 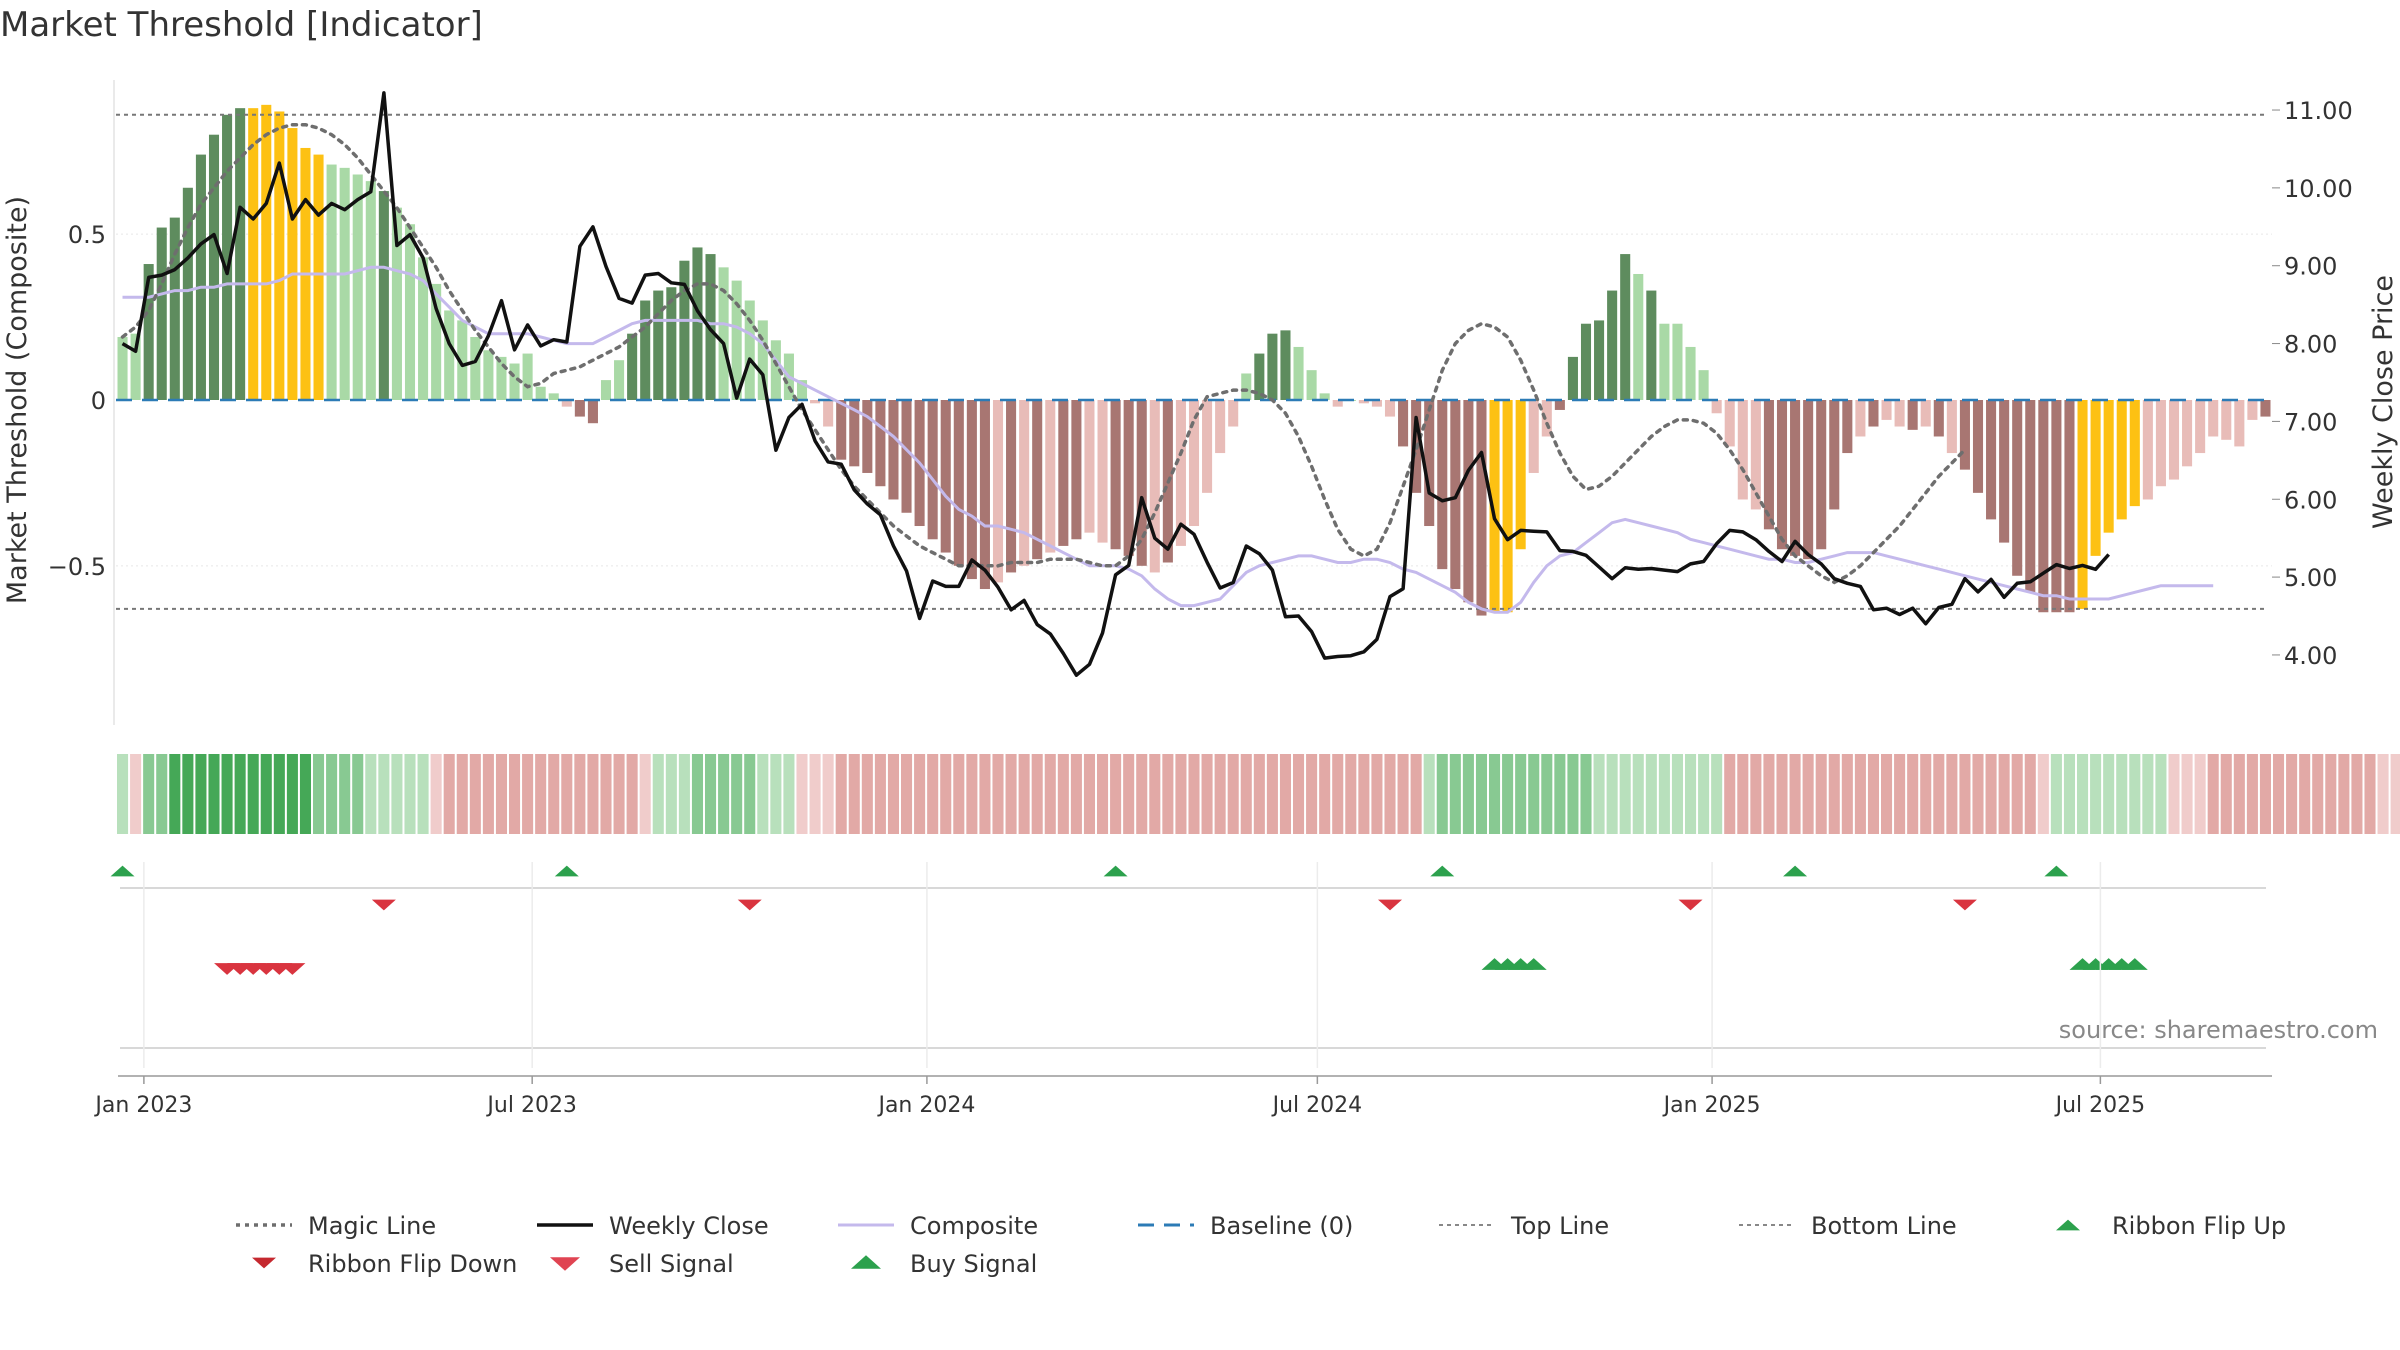 I want to click on x-tick-label: Jul 2024, so click(x=1317, y=1105).